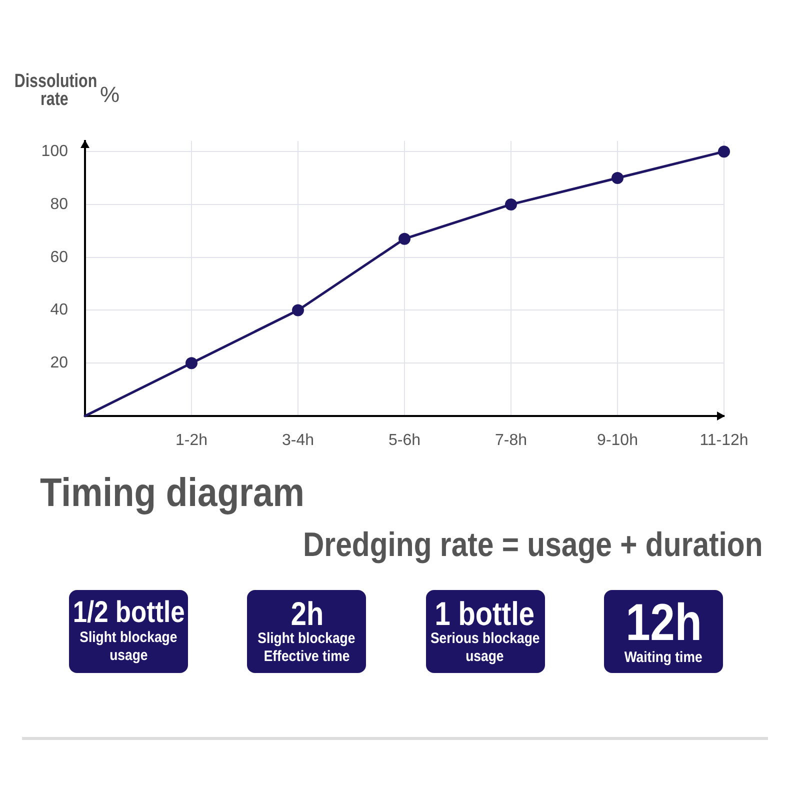 This screenshot has width=790, height=790. I want to click on text: 12h Waiting time, so click(663, 630).